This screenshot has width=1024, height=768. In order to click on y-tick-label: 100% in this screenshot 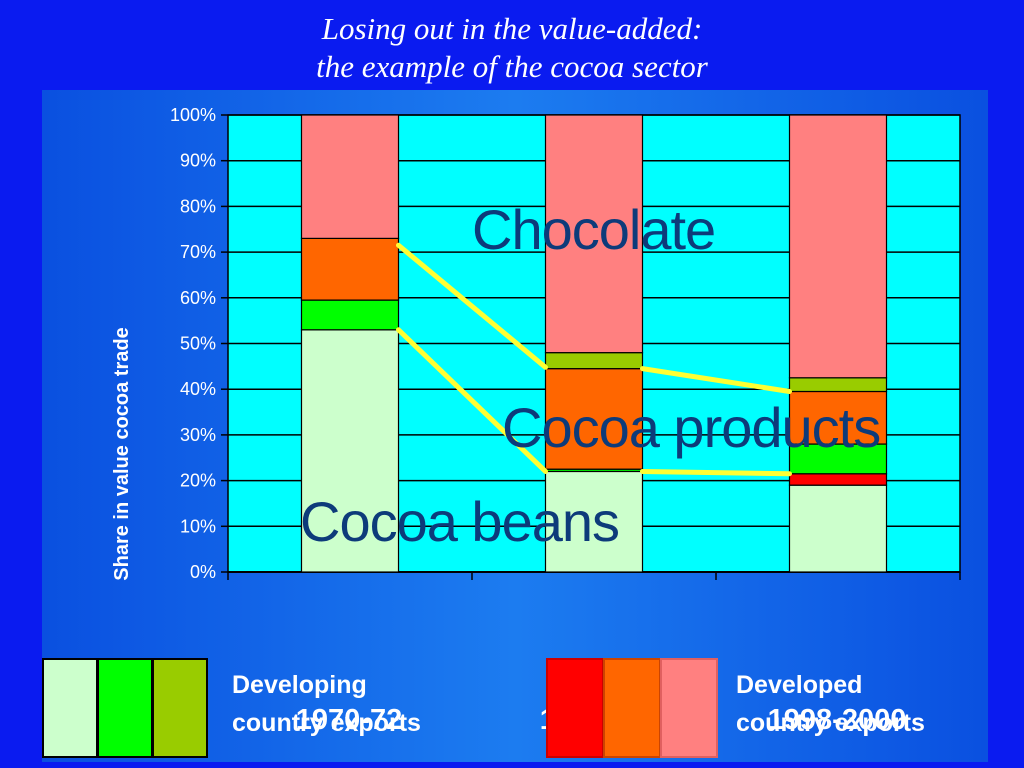, I will do `click(193, 115)`.